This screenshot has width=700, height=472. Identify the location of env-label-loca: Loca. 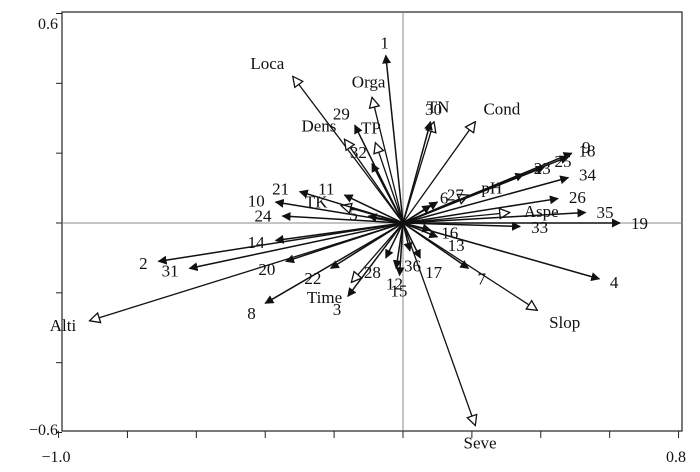
(267, 63).